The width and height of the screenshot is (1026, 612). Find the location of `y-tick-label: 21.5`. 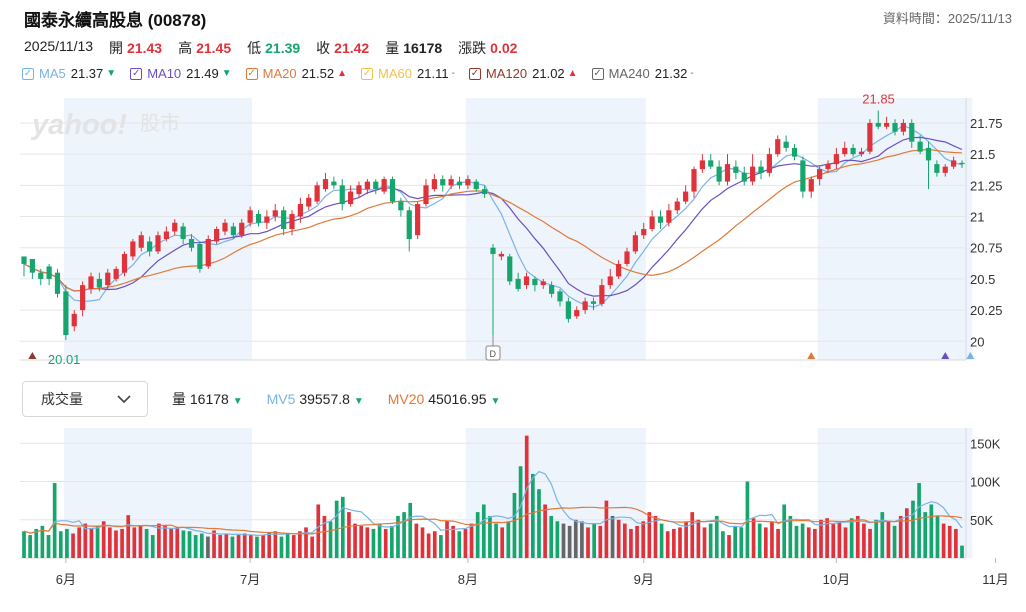

y-tick-label: 21.5 is located at coordinates (982, 154).